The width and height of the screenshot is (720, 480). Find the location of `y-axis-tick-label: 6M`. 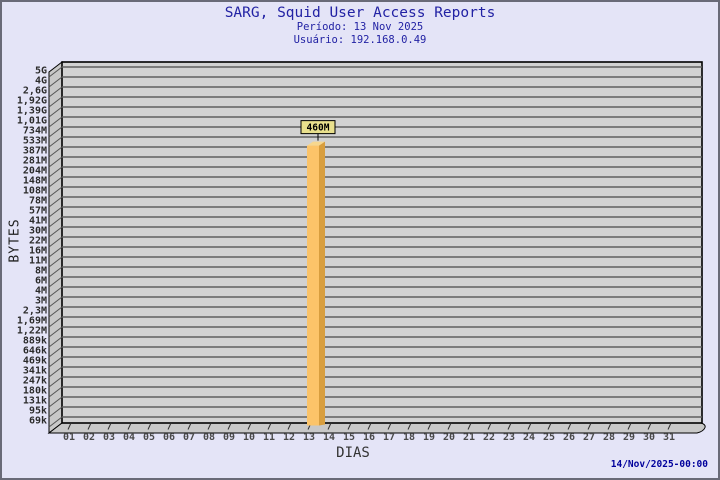

y-axis-tick-label: 6M is located at coordinates (41, 281).